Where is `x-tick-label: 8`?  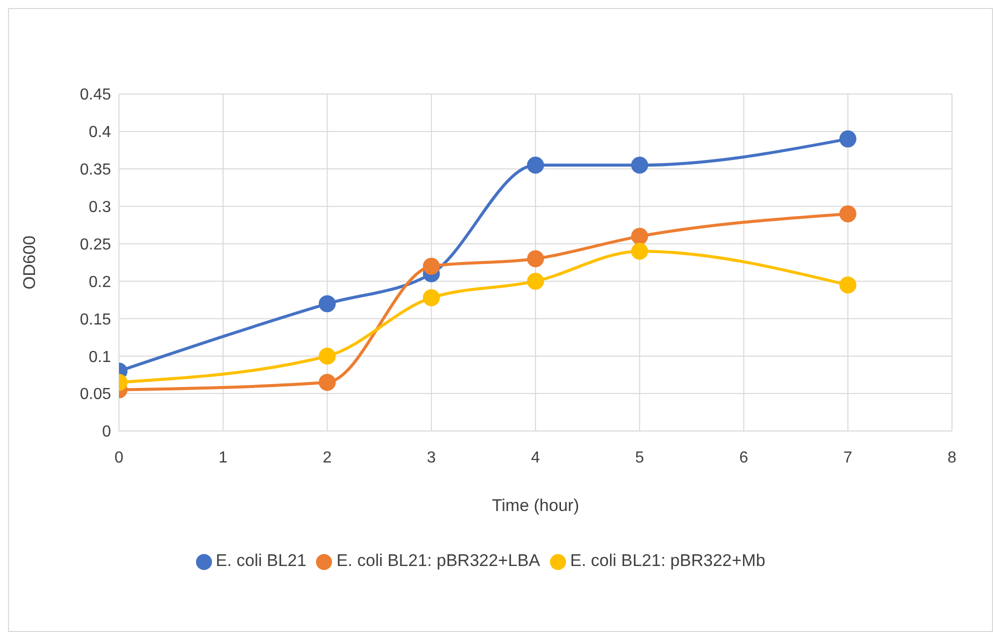 x-tick-label: 8 is located at coordinates (952, 457).